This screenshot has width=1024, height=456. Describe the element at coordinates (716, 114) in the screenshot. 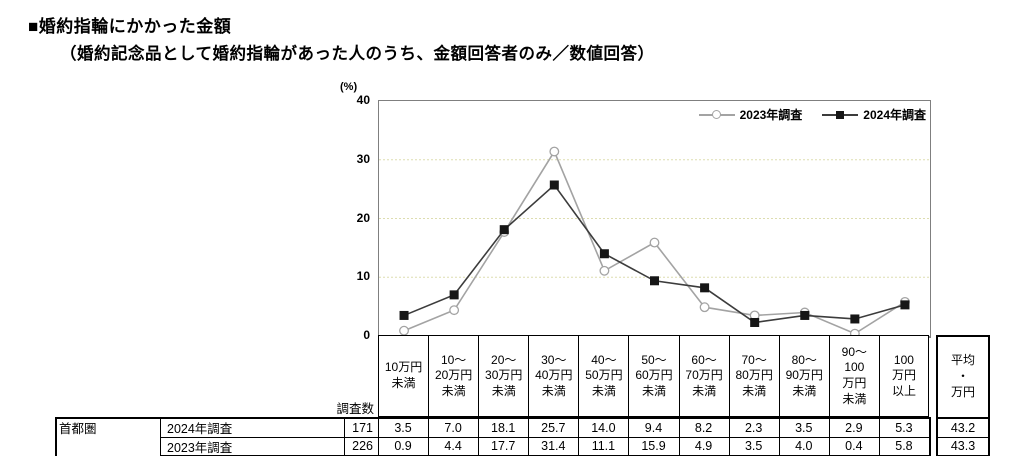

I see `open-circle-marker-icon` at that location.